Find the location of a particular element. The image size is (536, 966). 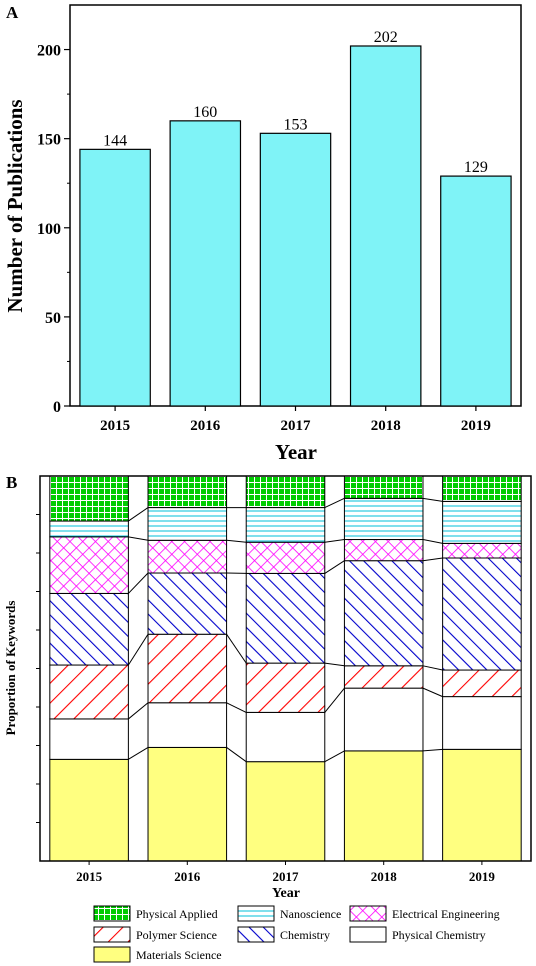

segment-electrical-engineering-2019 is located at coordinates (482, 550).